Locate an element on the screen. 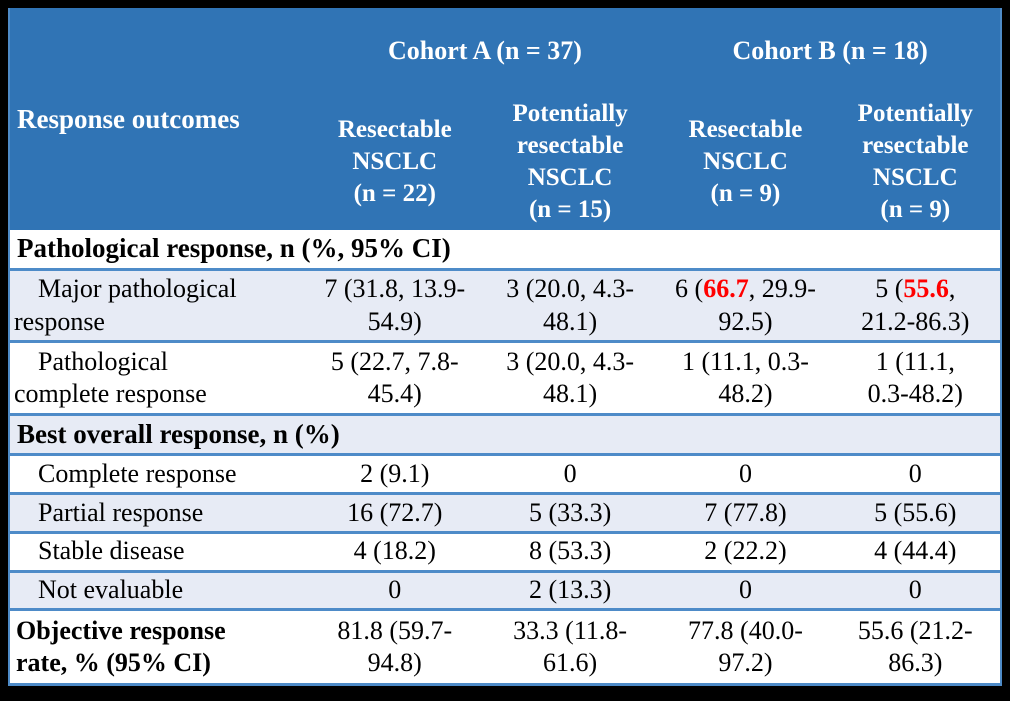 The image size is (1010, 701). cell-value: 5 (55.6) is located at coordinates (915, 512).